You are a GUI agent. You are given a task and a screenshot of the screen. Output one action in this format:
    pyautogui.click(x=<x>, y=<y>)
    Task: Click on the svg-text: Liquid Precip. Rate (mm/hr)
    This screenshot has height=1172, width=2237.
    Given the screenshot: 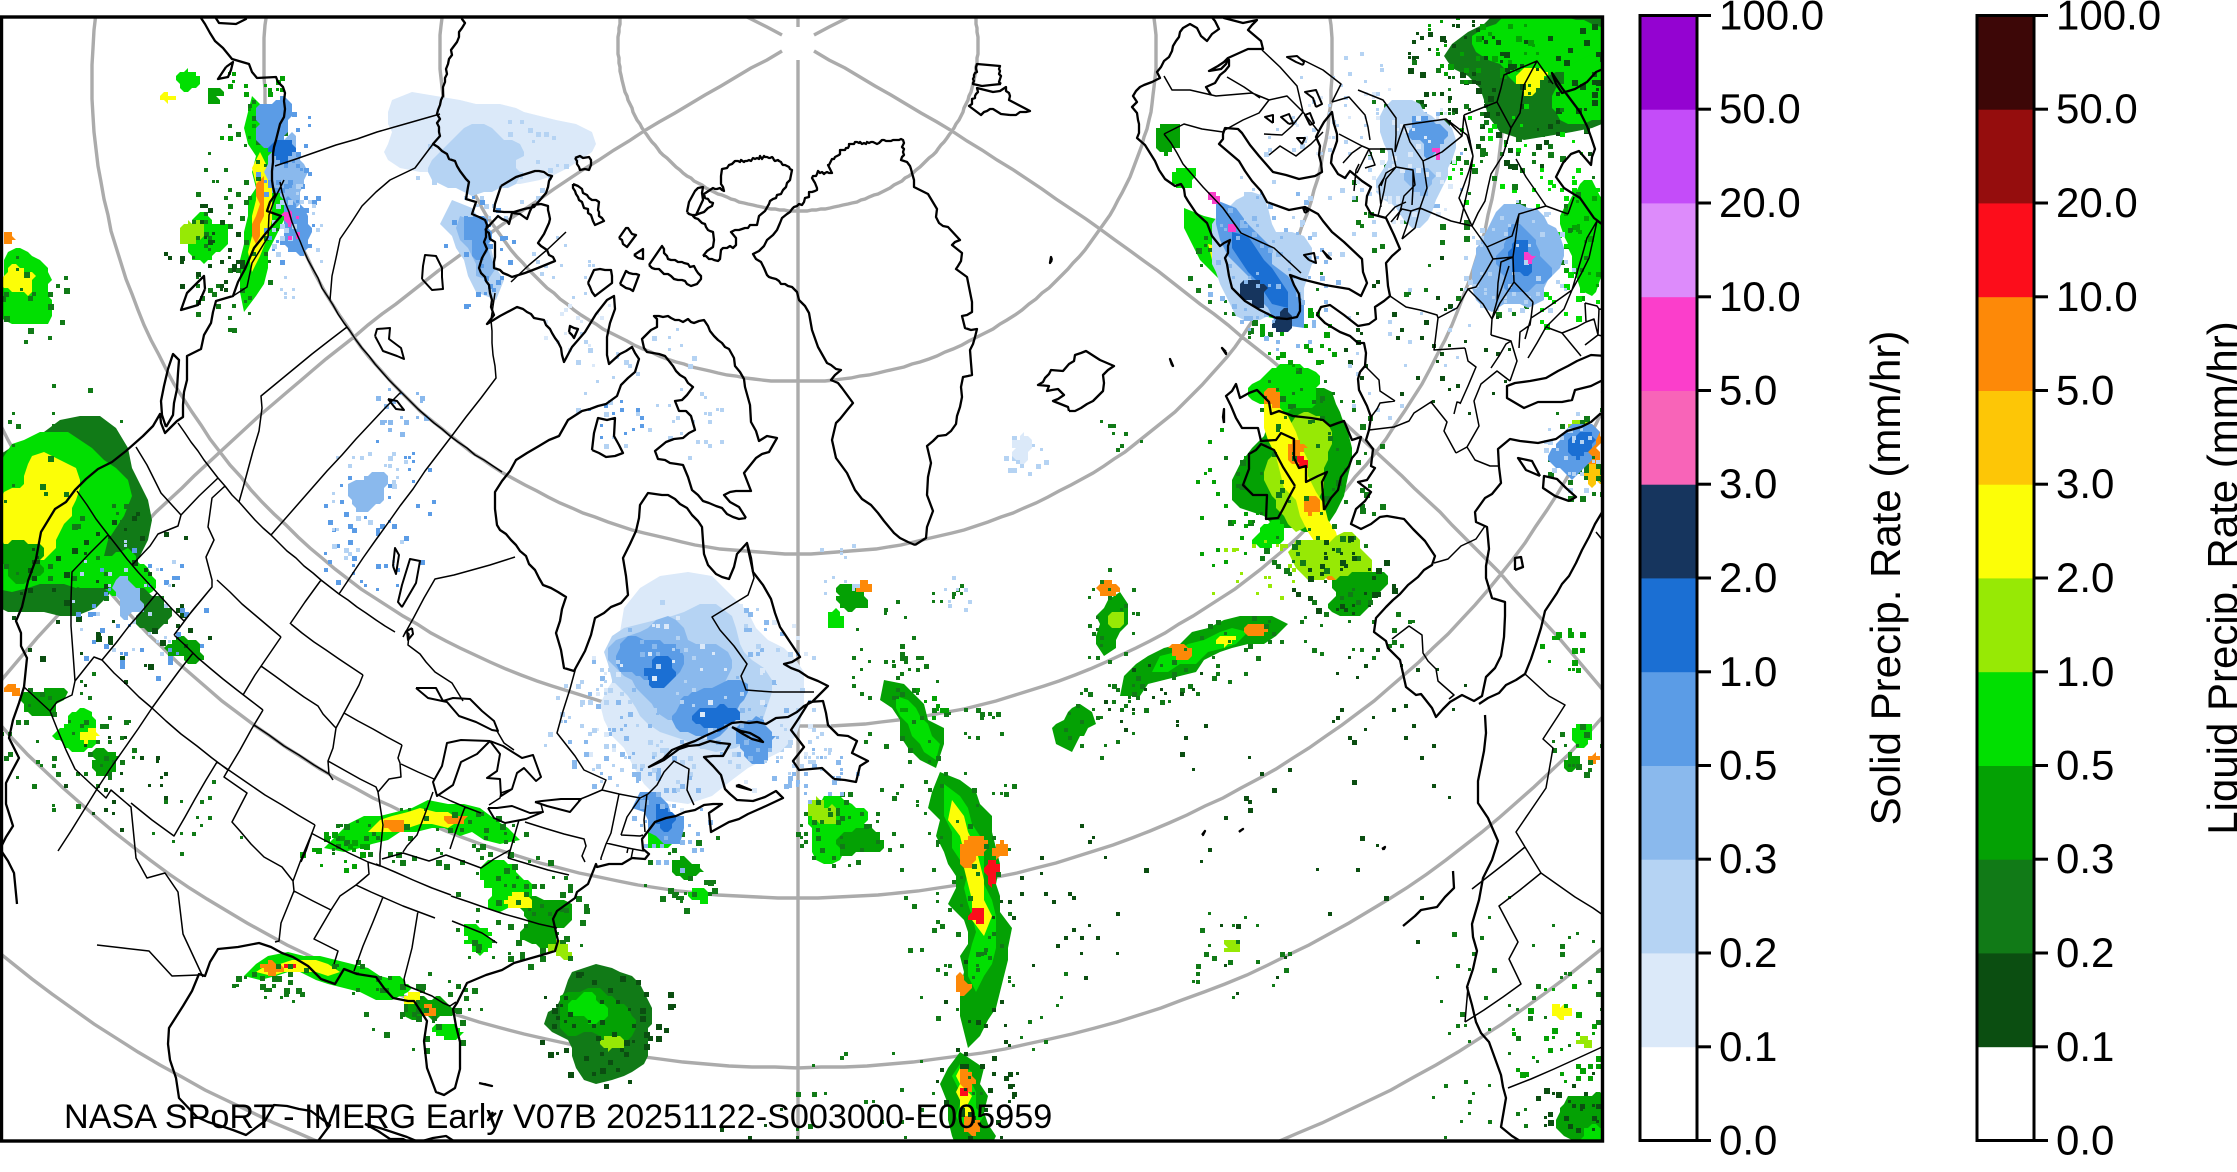 What is the action you would take?
    pyautogui.click(x=2218, y=578)
    